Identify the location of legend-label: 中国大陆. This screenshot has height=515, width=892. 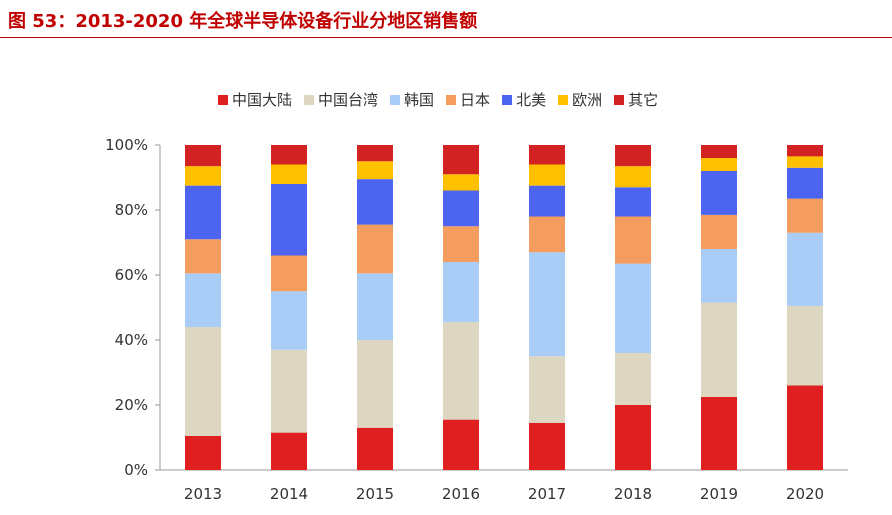
(262, 100).